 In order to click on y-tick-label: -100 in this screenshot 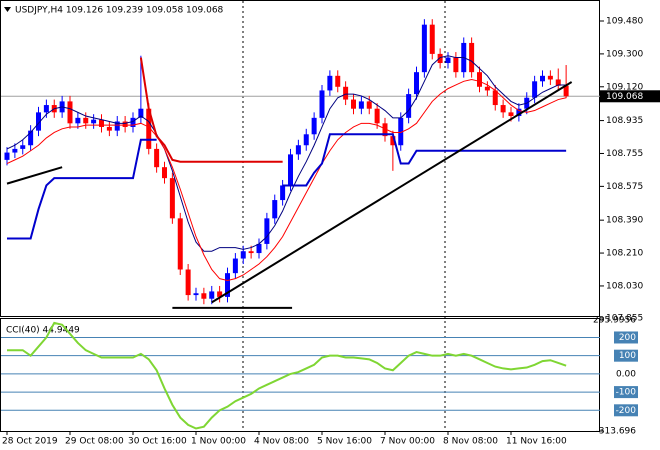, I will do `click(626, 393)`.